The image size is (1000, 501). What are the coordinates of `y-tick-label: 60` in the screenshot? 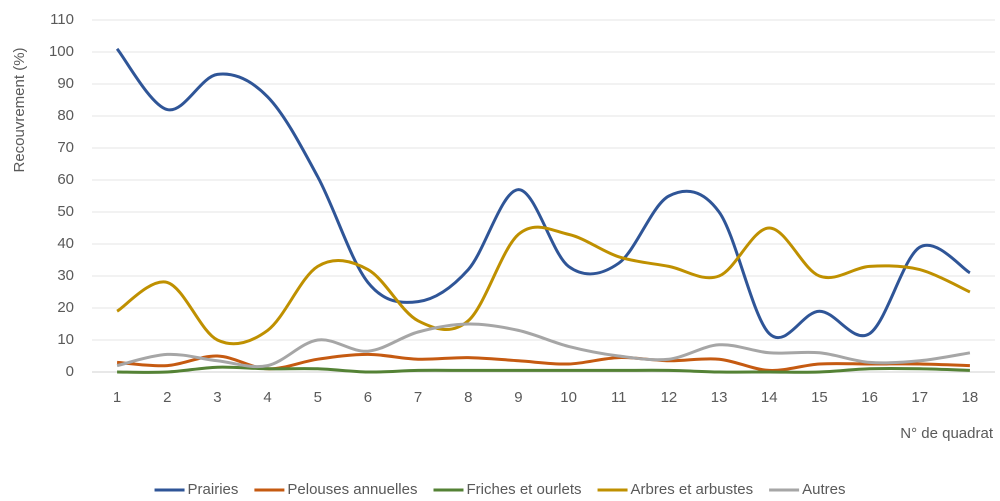 It's located at (65, 179).